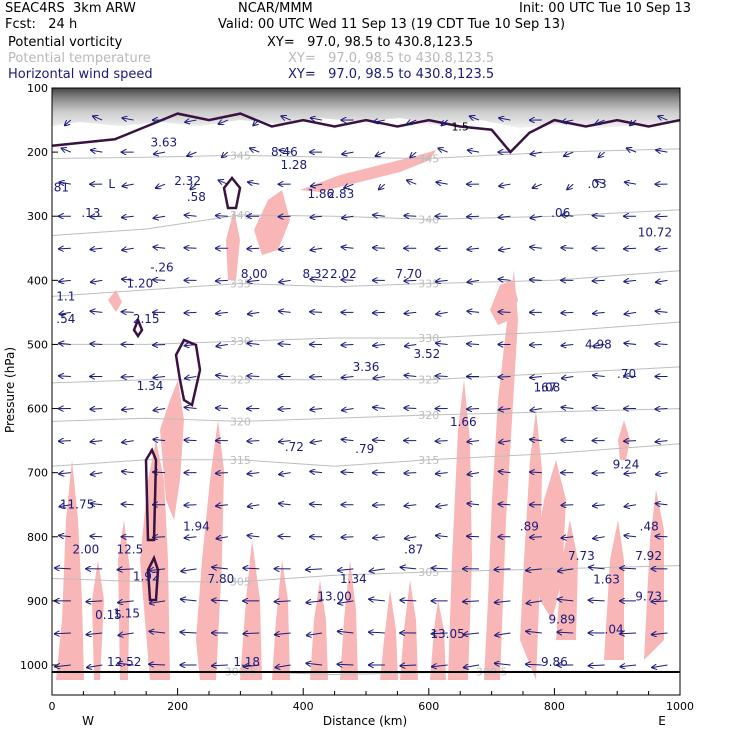 Image resolution: width=740 pixels, height=740 pixels. Describe the element at coordinates (680, 706) in the screenshot. I see `x-tick-label: 1000` at that location.